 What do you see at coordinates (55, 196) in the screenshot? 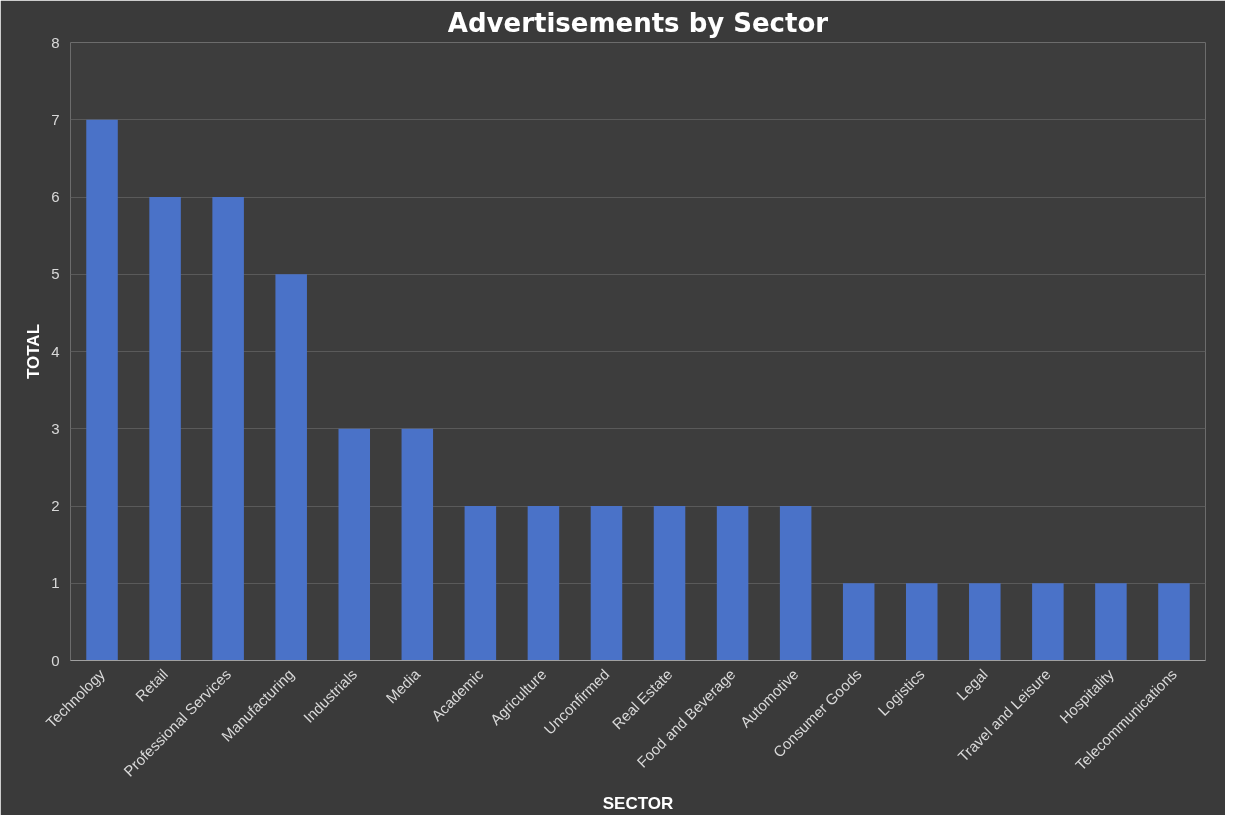
I see `y-tick-label: 6` at bounding box center [55, 196].